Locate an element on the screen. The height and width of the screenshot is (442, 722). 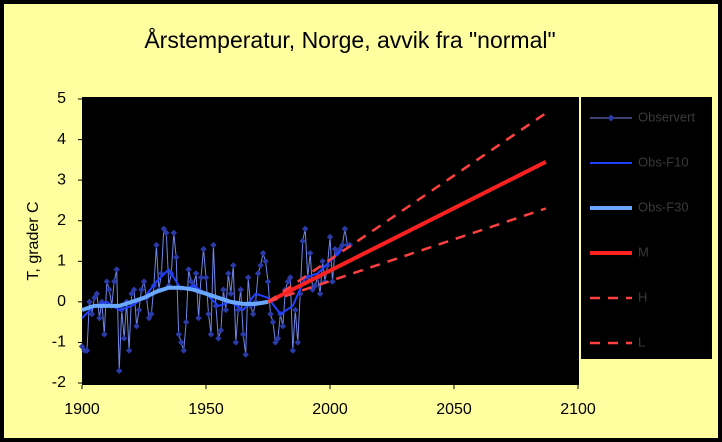
x-tick-label: 1950 is located at coordinates (206, 409).